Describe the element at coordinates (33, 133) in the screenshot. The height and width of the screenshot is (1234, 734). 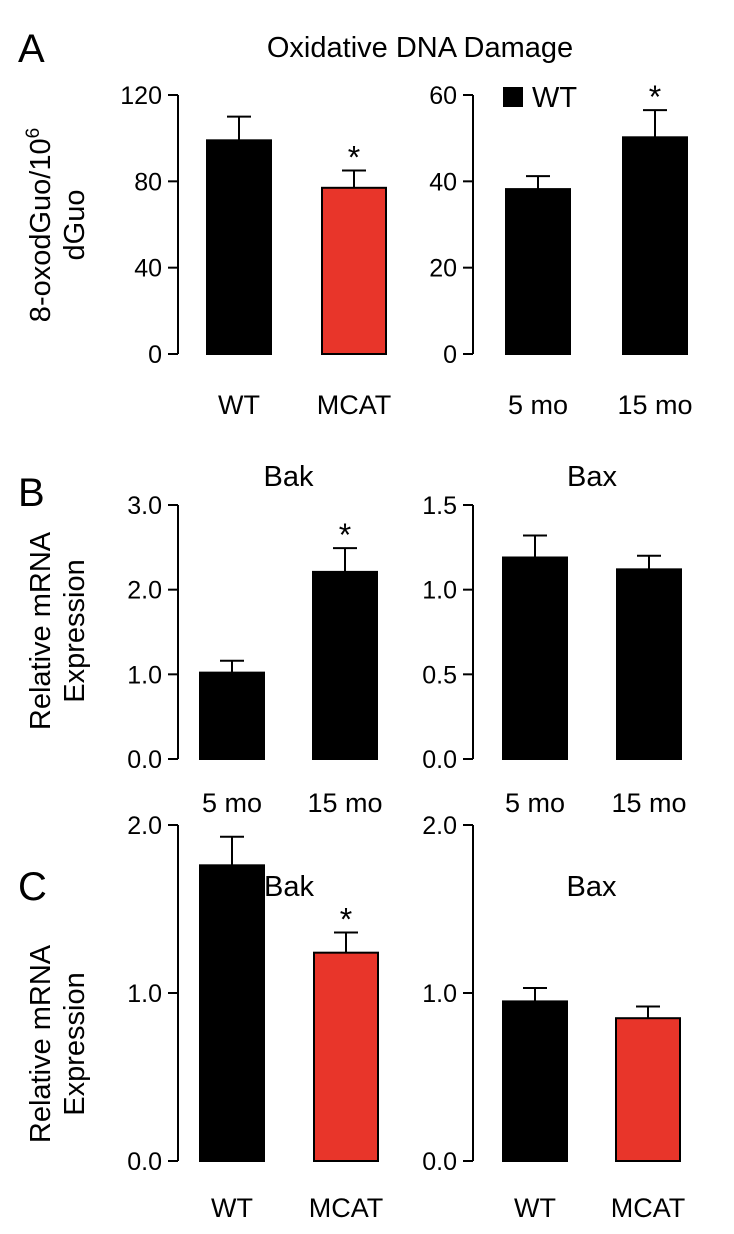
I see `panel-a-ylabel-superscript: 6` at that location.